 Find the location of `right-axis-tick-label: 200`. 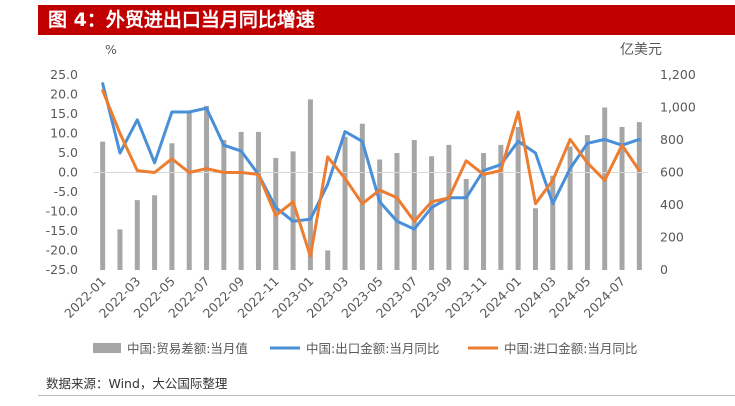

right-axis-tick-label: 200 is located at coordinates (672, 237).